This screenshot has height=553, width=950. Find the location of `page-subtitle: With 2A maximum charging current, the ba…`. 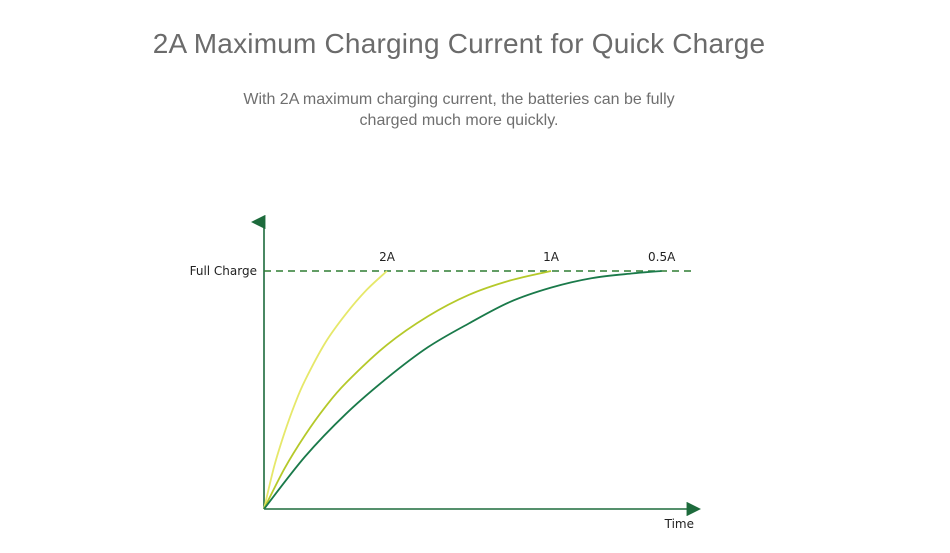

page-subtitle: With 2A maximum charging current, the ba… is located at coordinates (459, 110).